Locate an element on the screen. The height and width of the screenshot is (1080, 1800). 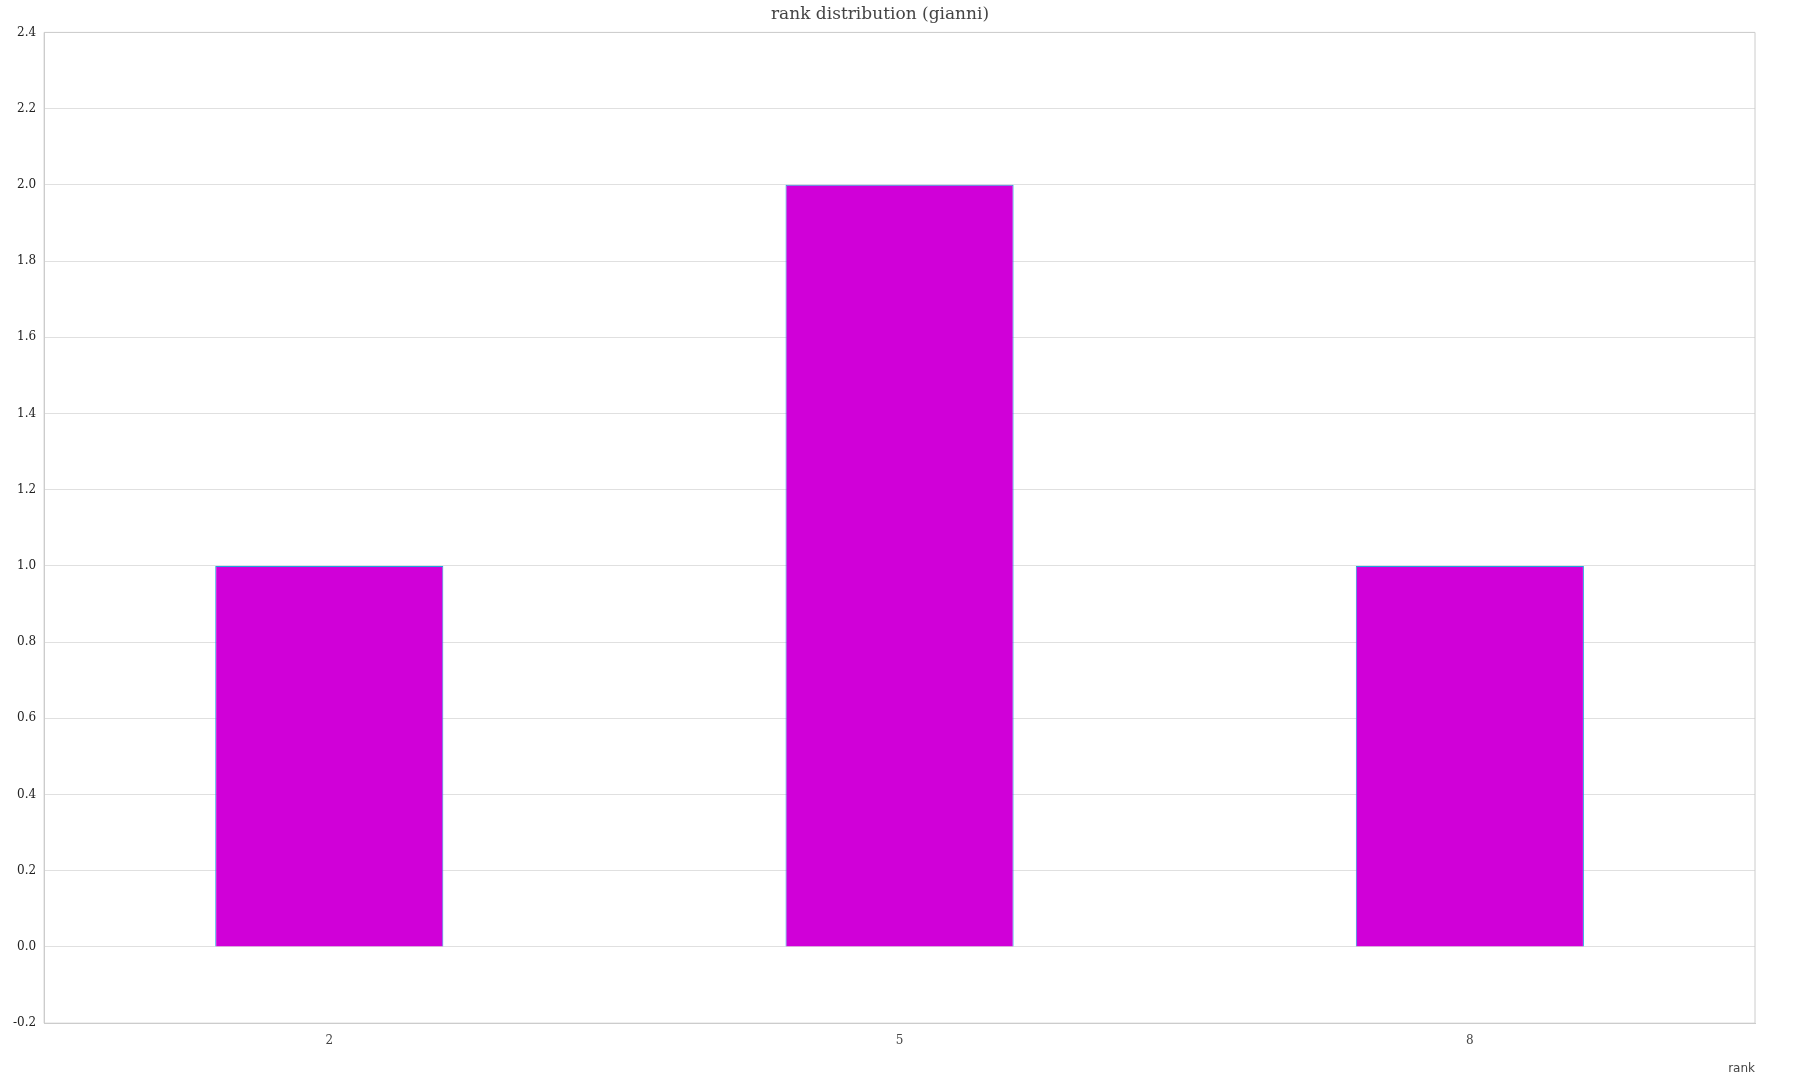
chart-title: rank distribution (gianni) is located at coordinates (880, 12).